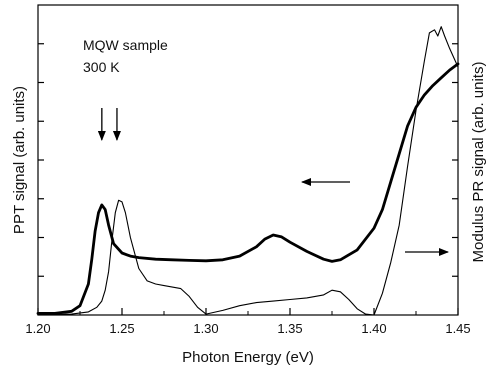  I want to click on annotation-sample: MQW sample, so click(125, 45).